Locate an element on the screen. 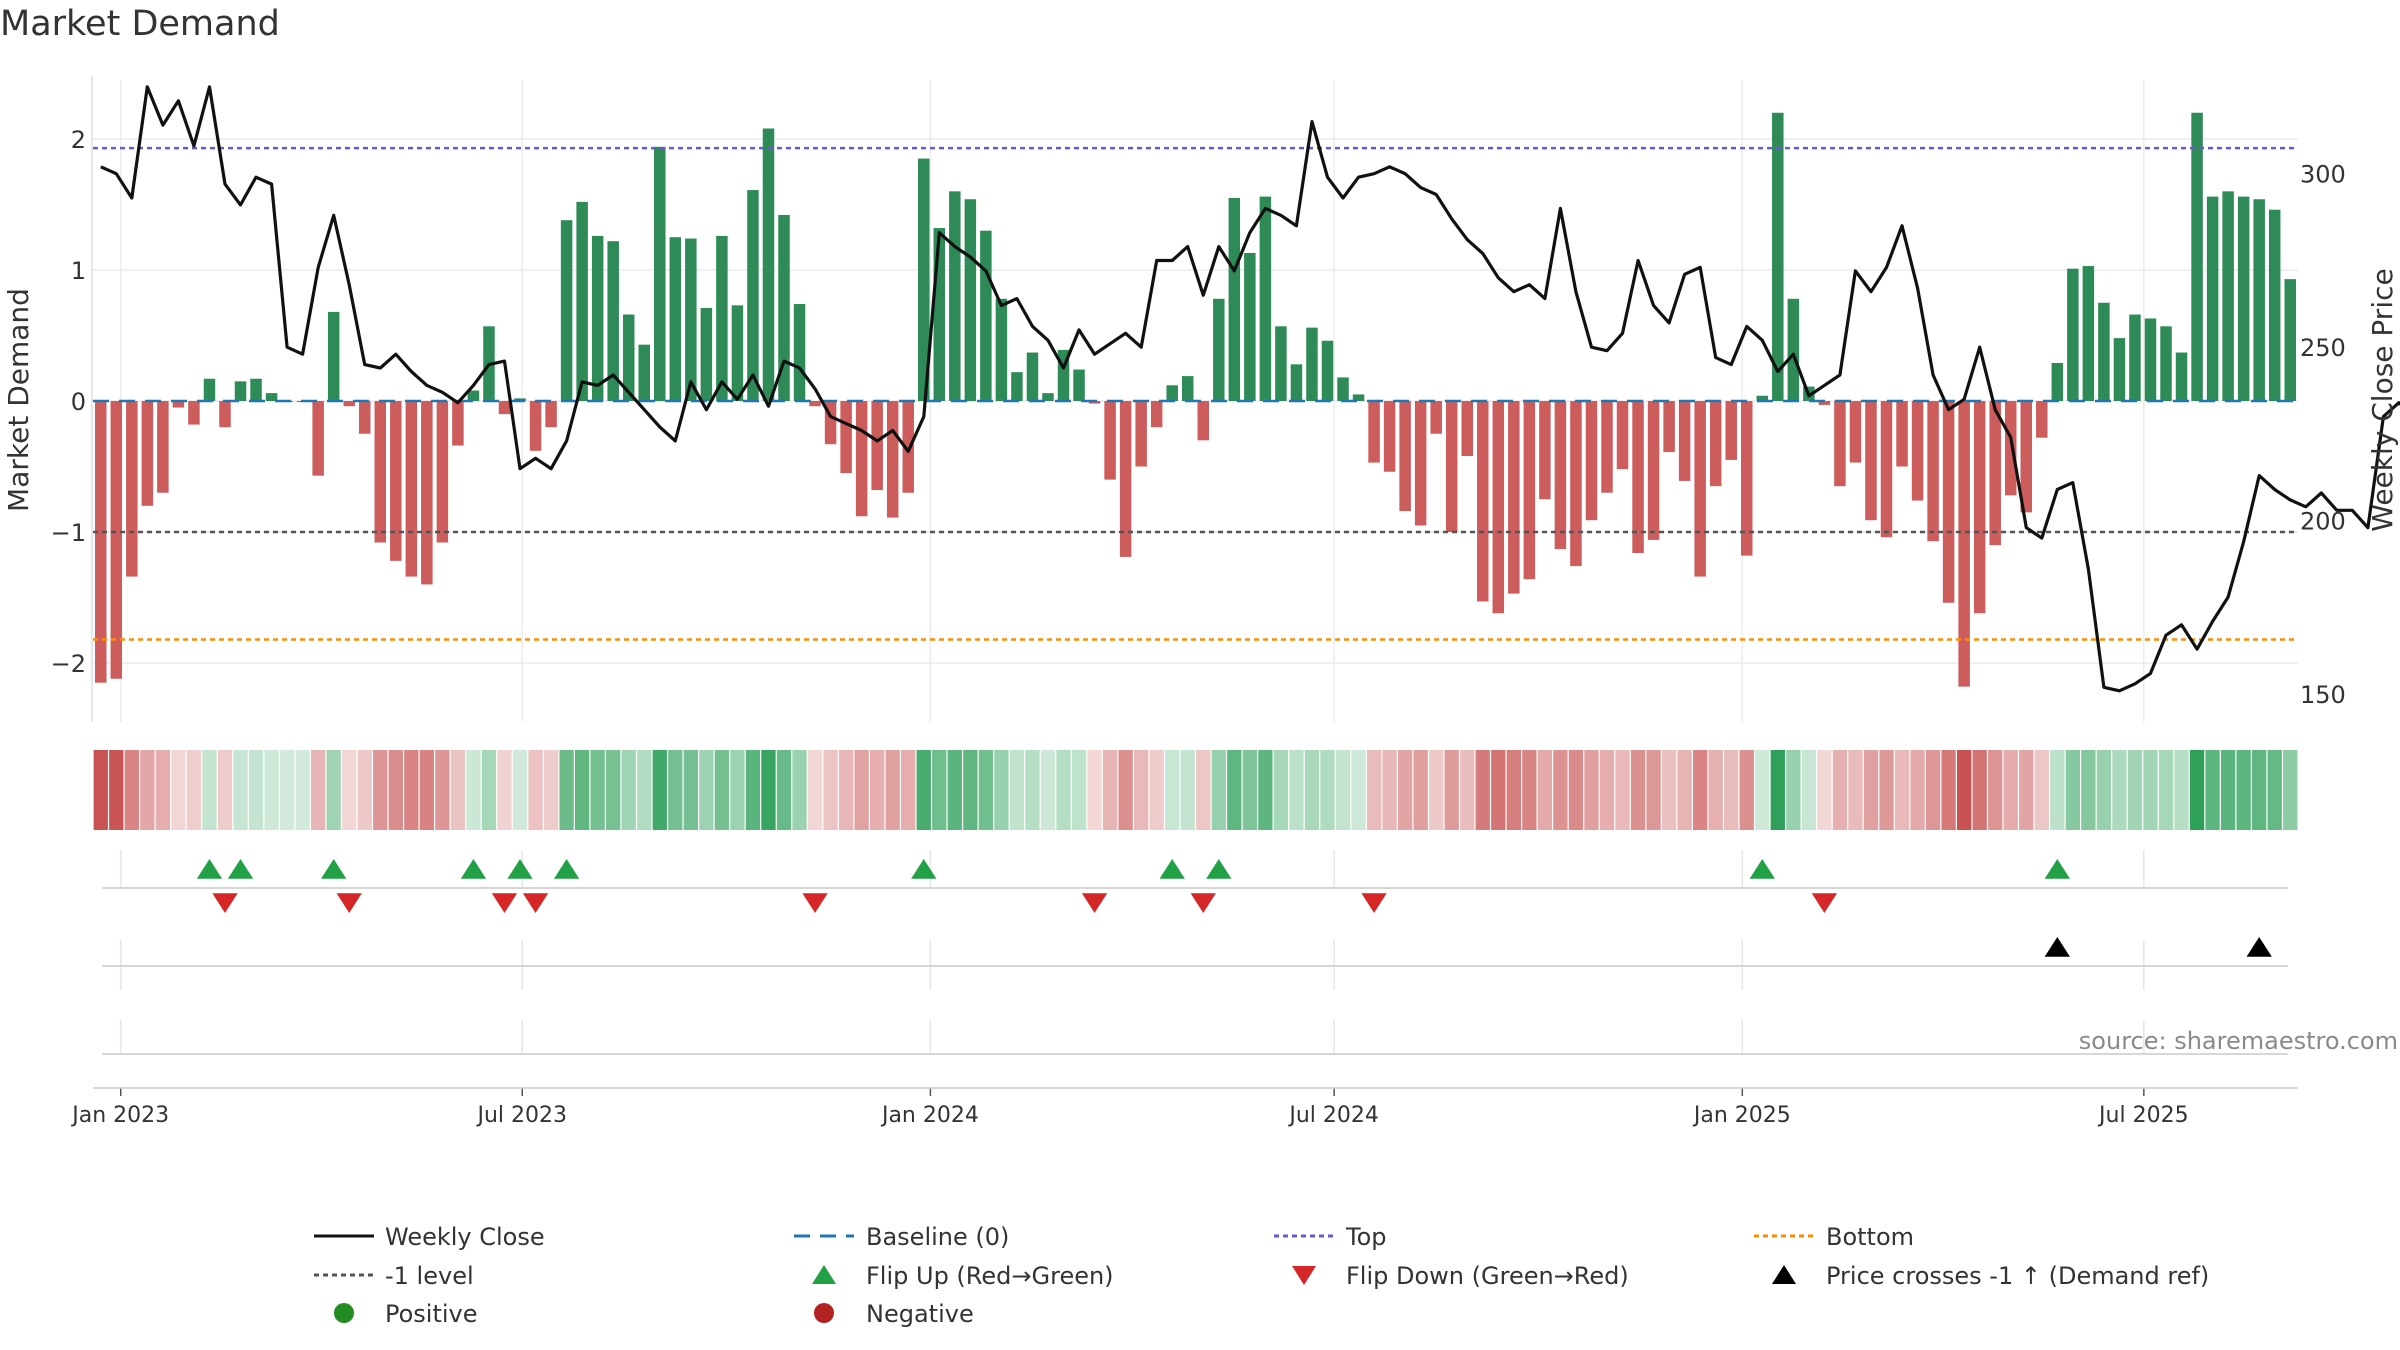 This screenshot has height=1350, width=2400. legend-flip-down-icon is located at coordinates (1304, 1275).